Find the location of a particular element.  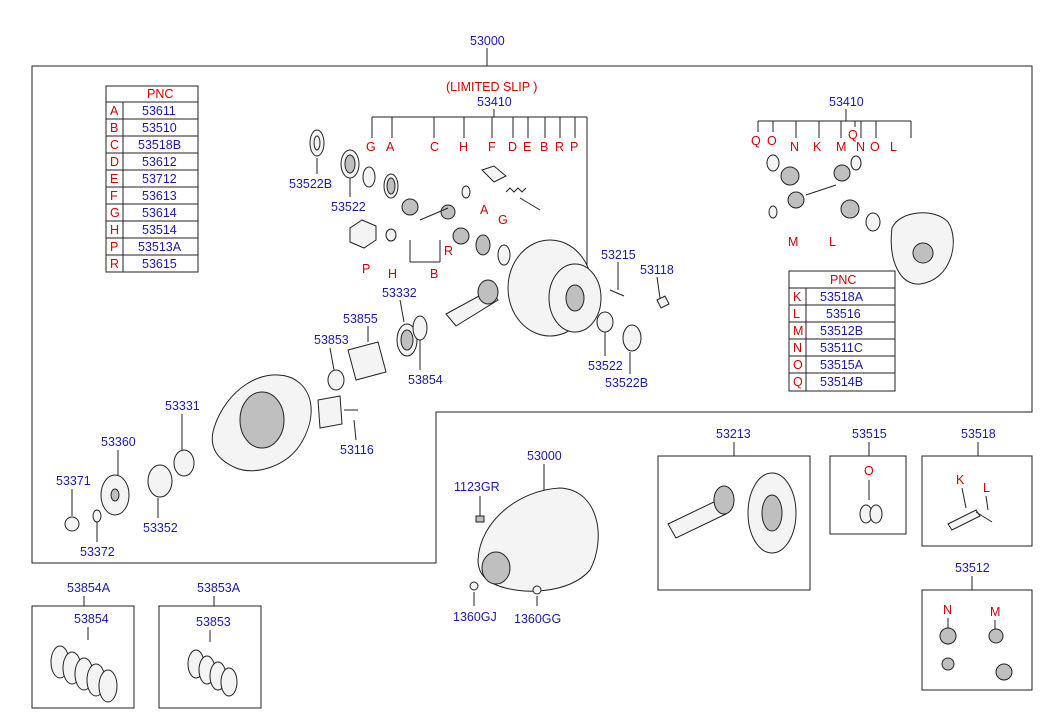

part-label: 53215 is located at coordinates (618, 255).